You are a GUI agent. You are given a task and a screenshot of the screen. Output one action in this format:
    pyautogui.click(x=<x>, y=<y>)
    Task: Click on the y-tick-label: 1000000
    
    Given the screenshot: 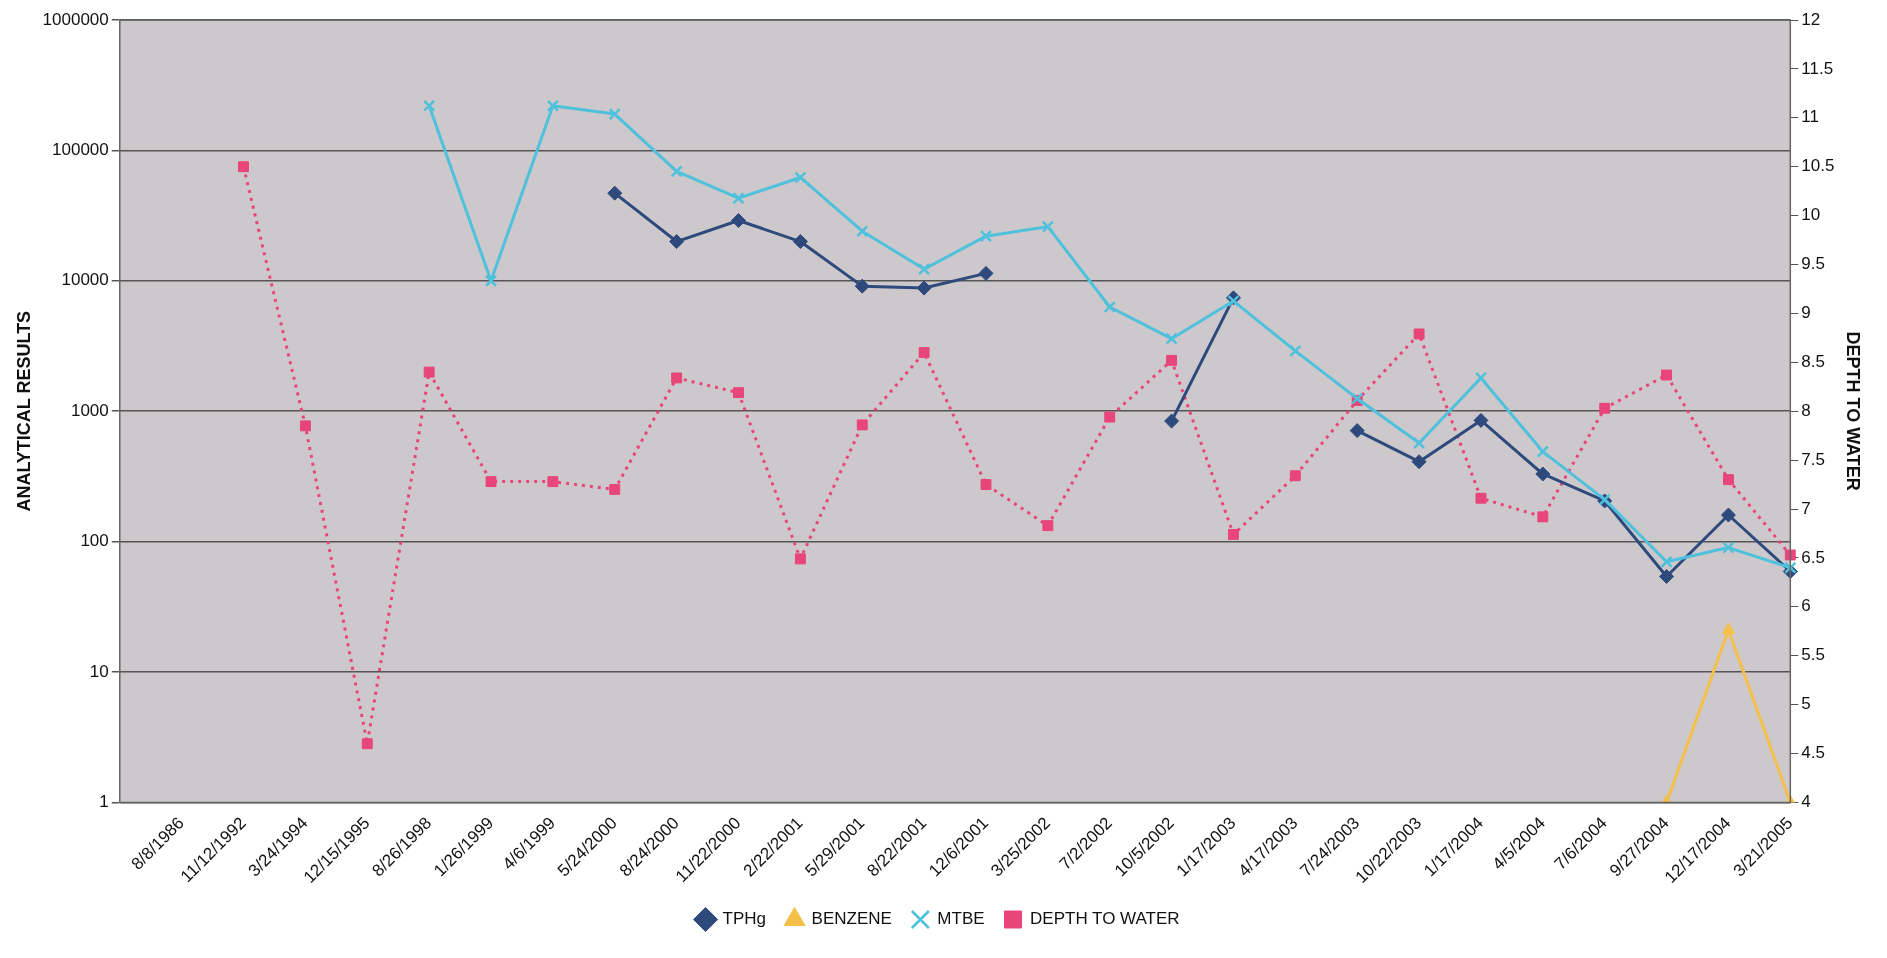 What is the action you would take?
    pyautogui.click(x=75, y=19)
    